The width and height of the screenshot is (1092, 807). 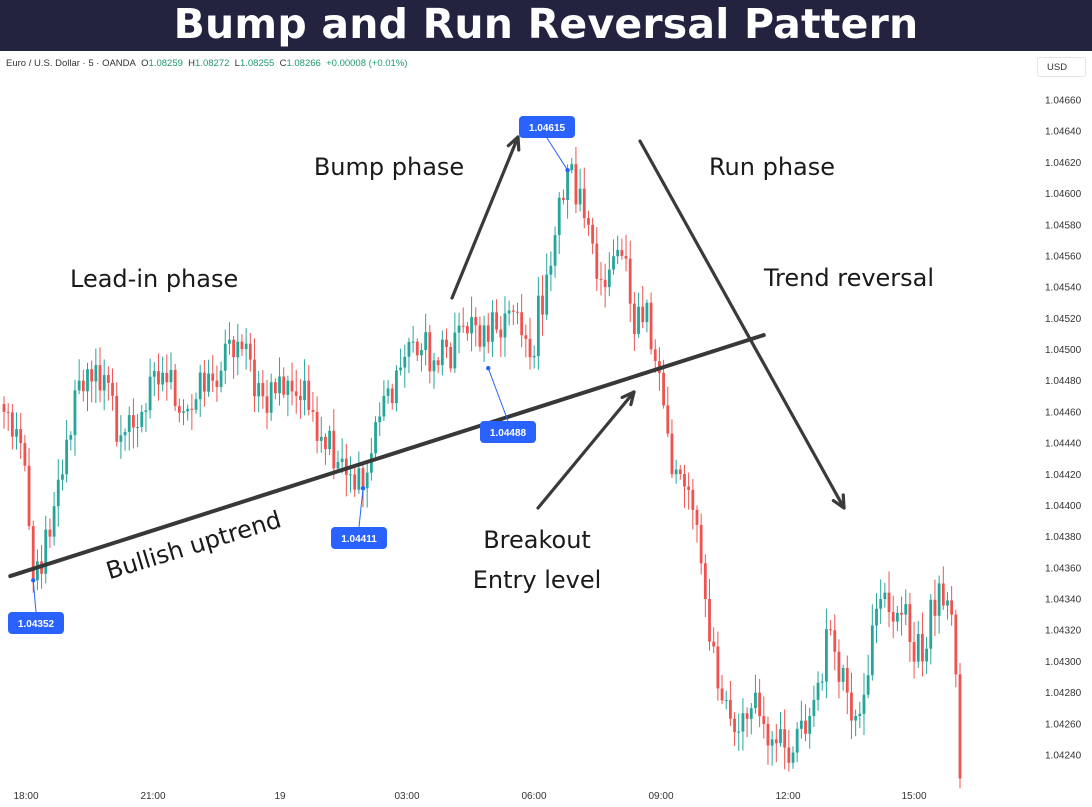 What do you see at coordinates (537, 540) in the screenshot?
I see `annotation-breakout: Breakout` at bounding box center [537, 540].